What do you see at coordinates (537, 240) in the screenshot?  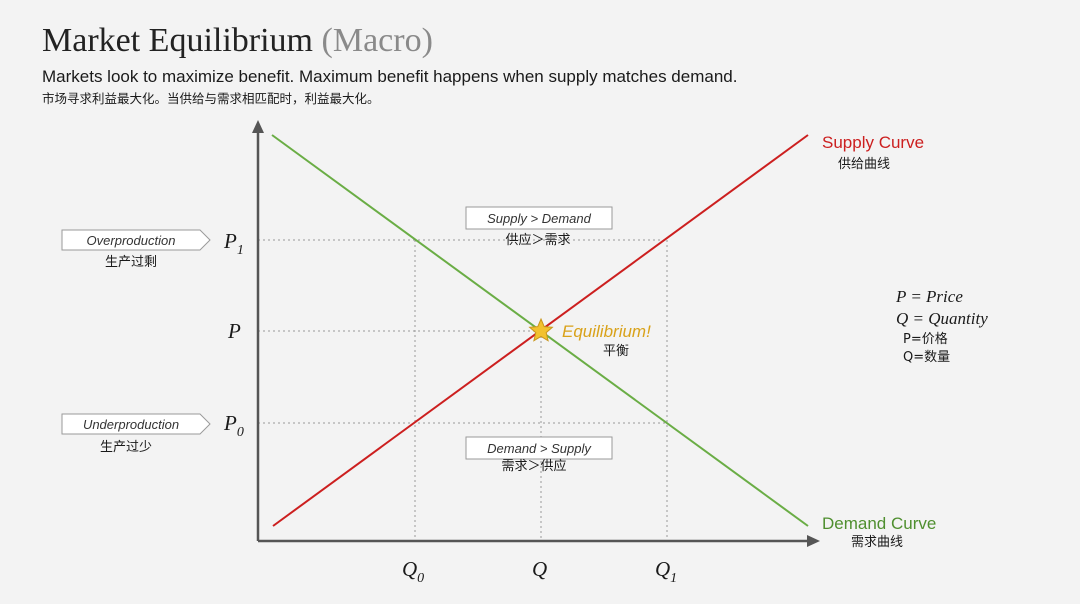 I see `surplus-label-cn: 供应＞需求` at bounding box center [537, 240].